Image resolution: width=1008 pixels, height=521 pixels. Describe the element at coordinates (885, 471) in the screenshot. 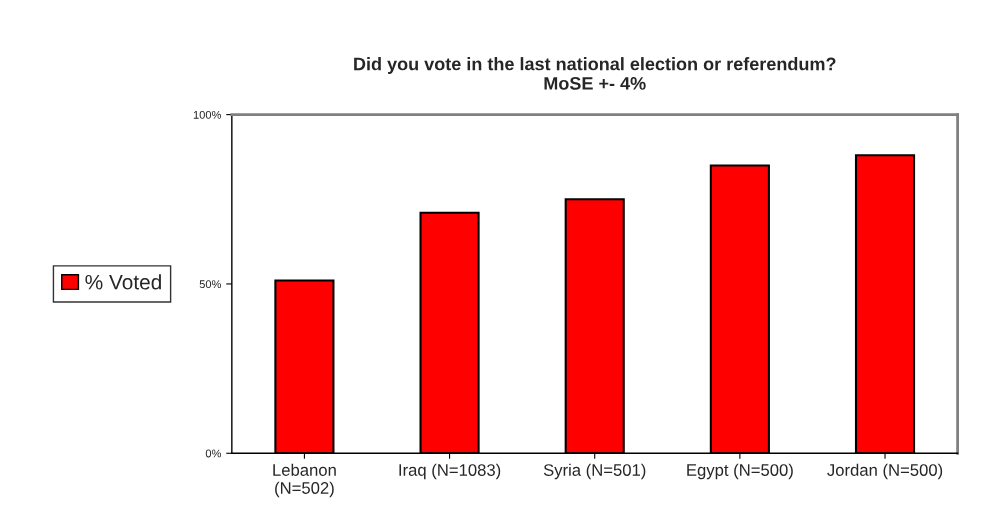

I see `x-tick-label: Jordan (N=500)` at that location.